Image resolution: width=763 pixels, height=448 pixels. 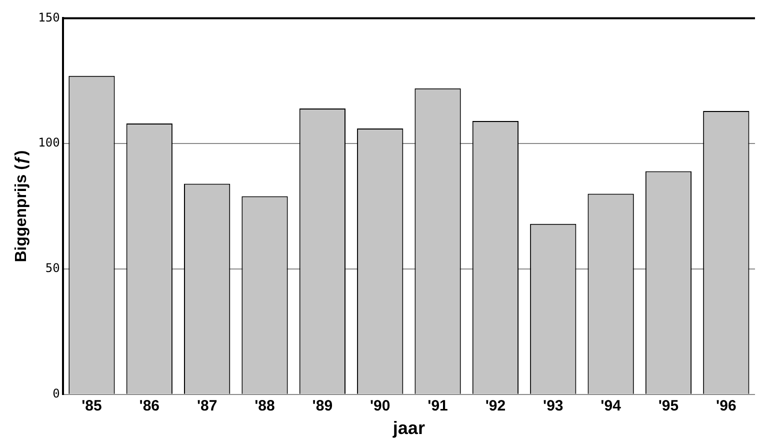 What do you see at coordinates (207, 406) in the screenshot?
I see `x-tick-label: '87` at bounding box center [207, 406].